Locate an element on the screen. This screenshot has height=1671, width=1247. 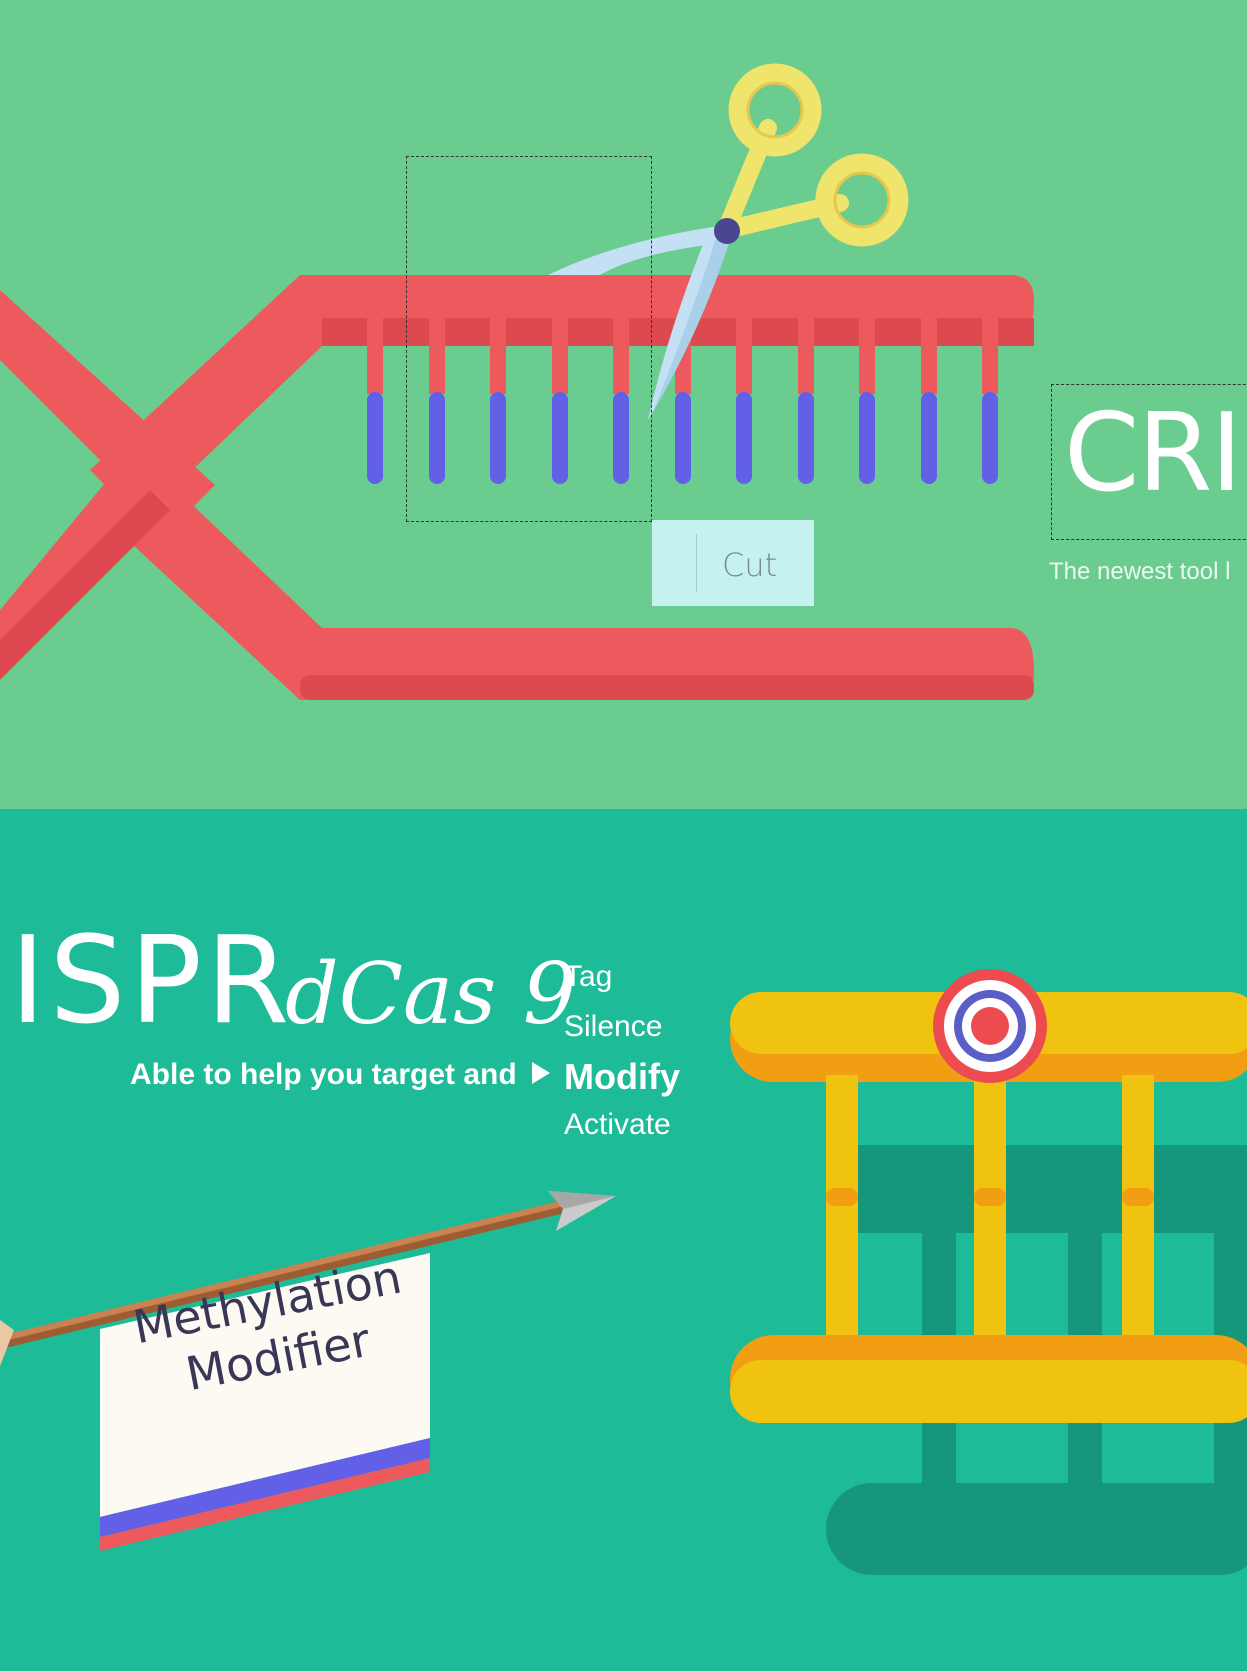
function-activate: Activate is located at coordinates (617, 1124).